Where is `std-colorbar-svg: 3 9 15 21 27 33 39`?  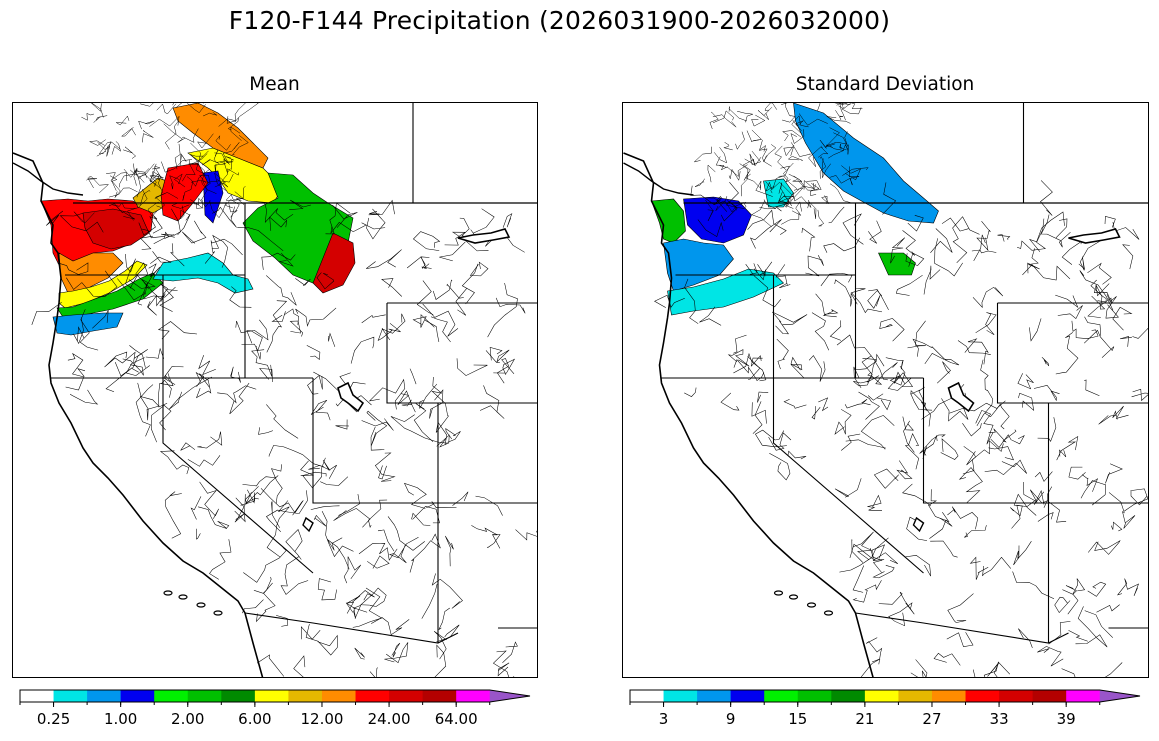
std-colorbar-svg: 3 9 15 21 27 33 39 is located at coordinates (885, 708).